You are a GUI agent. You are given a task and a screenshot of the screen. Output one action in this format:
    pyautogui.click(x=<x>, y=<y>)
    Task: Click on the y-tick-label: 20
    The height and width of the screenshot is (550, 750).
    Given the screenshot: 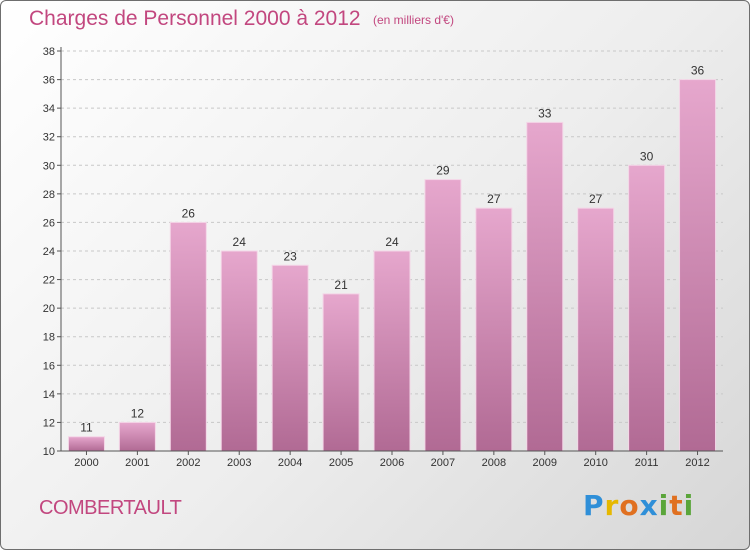 What is the action you would take?
    pyautogui.click(x=49, y=309)
    